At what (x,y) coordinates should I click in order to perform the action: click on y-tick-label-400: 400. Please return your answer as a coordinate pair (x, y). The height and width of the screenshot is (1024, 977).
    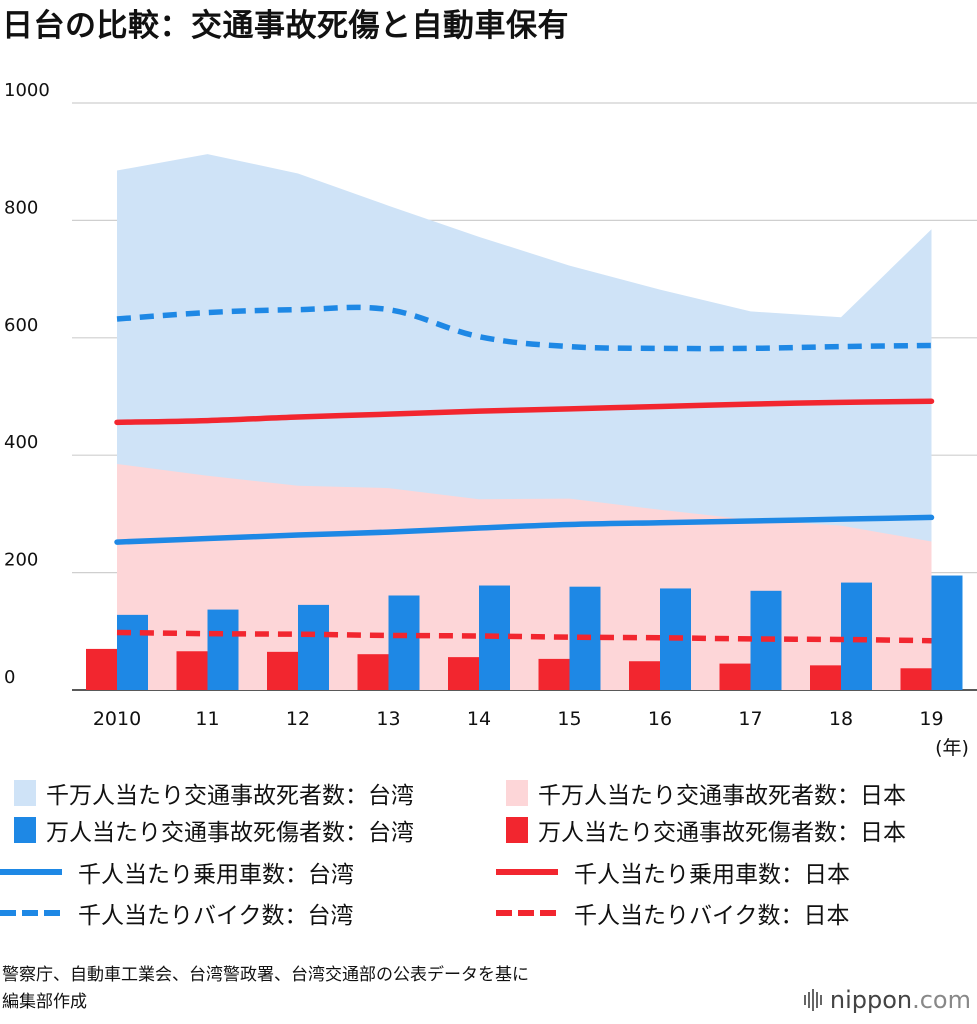
    Looking at the image, I should click on (21, 442).